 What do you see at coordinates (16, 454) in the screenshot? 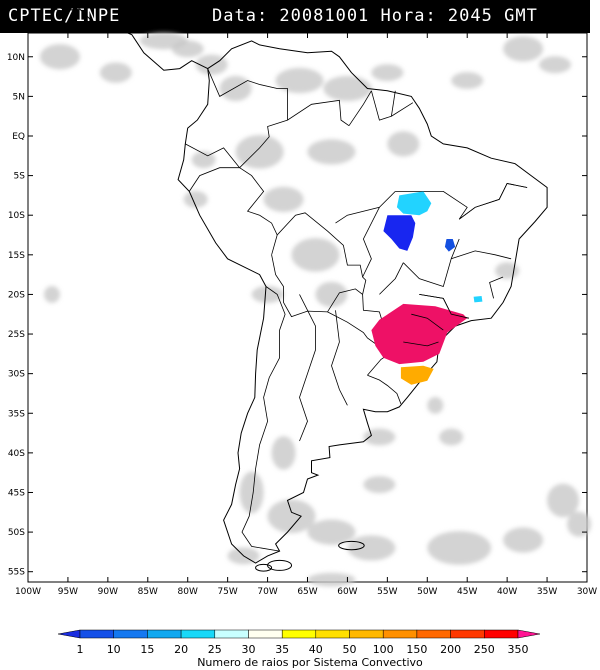
I see `lat-label: 40S` at bounding box center [16, 454].